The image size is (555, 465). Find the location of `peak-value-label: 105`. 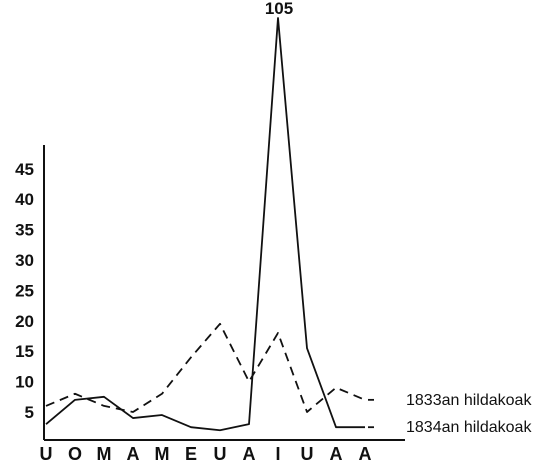

peak-value-label: 105 is located at coordinates (279, 9).